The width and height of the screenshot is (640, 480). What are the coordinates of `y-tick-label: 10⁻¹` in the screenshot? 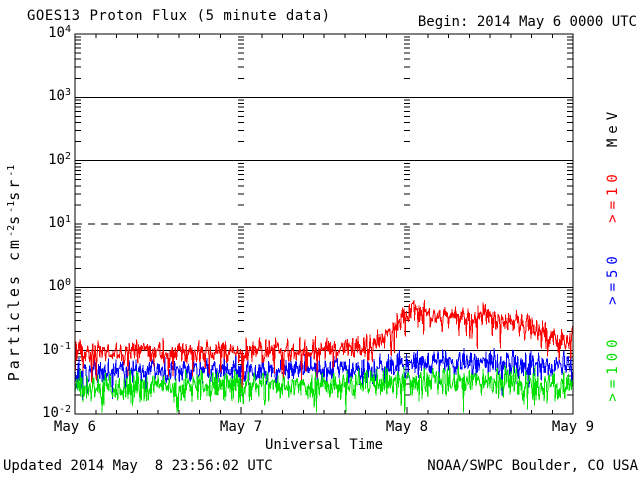 It's located at (56, 349).